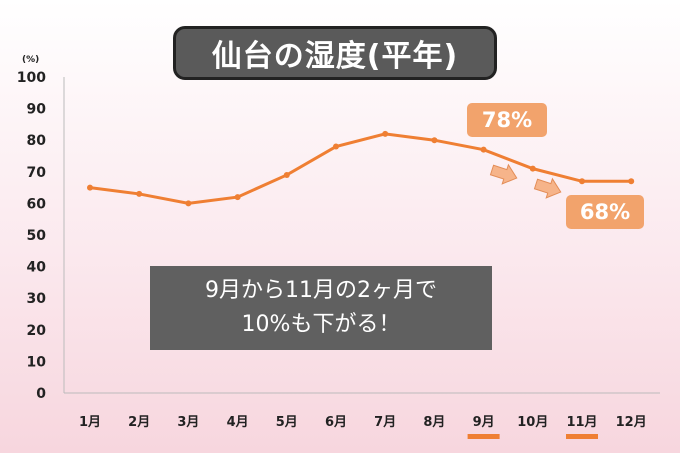 This screenshot has height=453, width=680. I want to click on y-tick-label: 70, so click(37, 173).